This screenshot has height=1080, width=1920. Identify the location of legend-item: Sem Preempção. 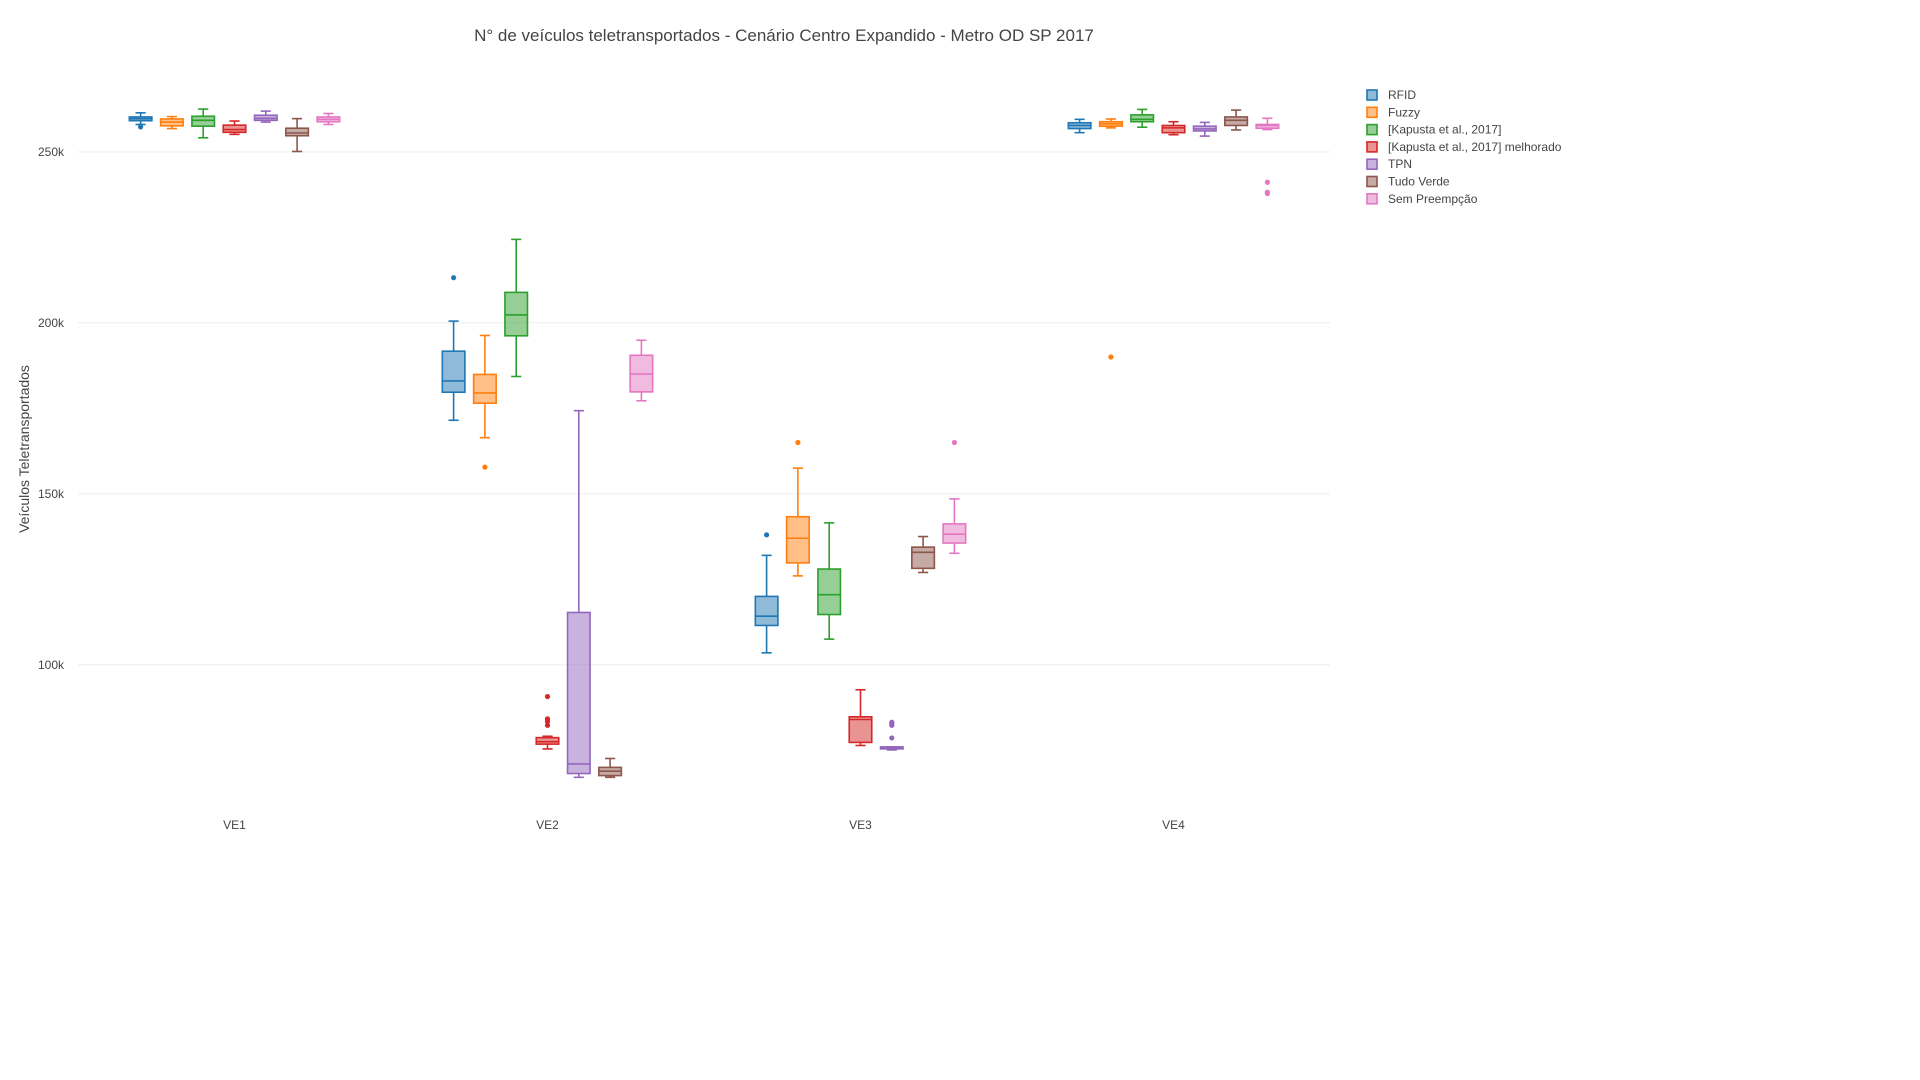
(1422, 199).